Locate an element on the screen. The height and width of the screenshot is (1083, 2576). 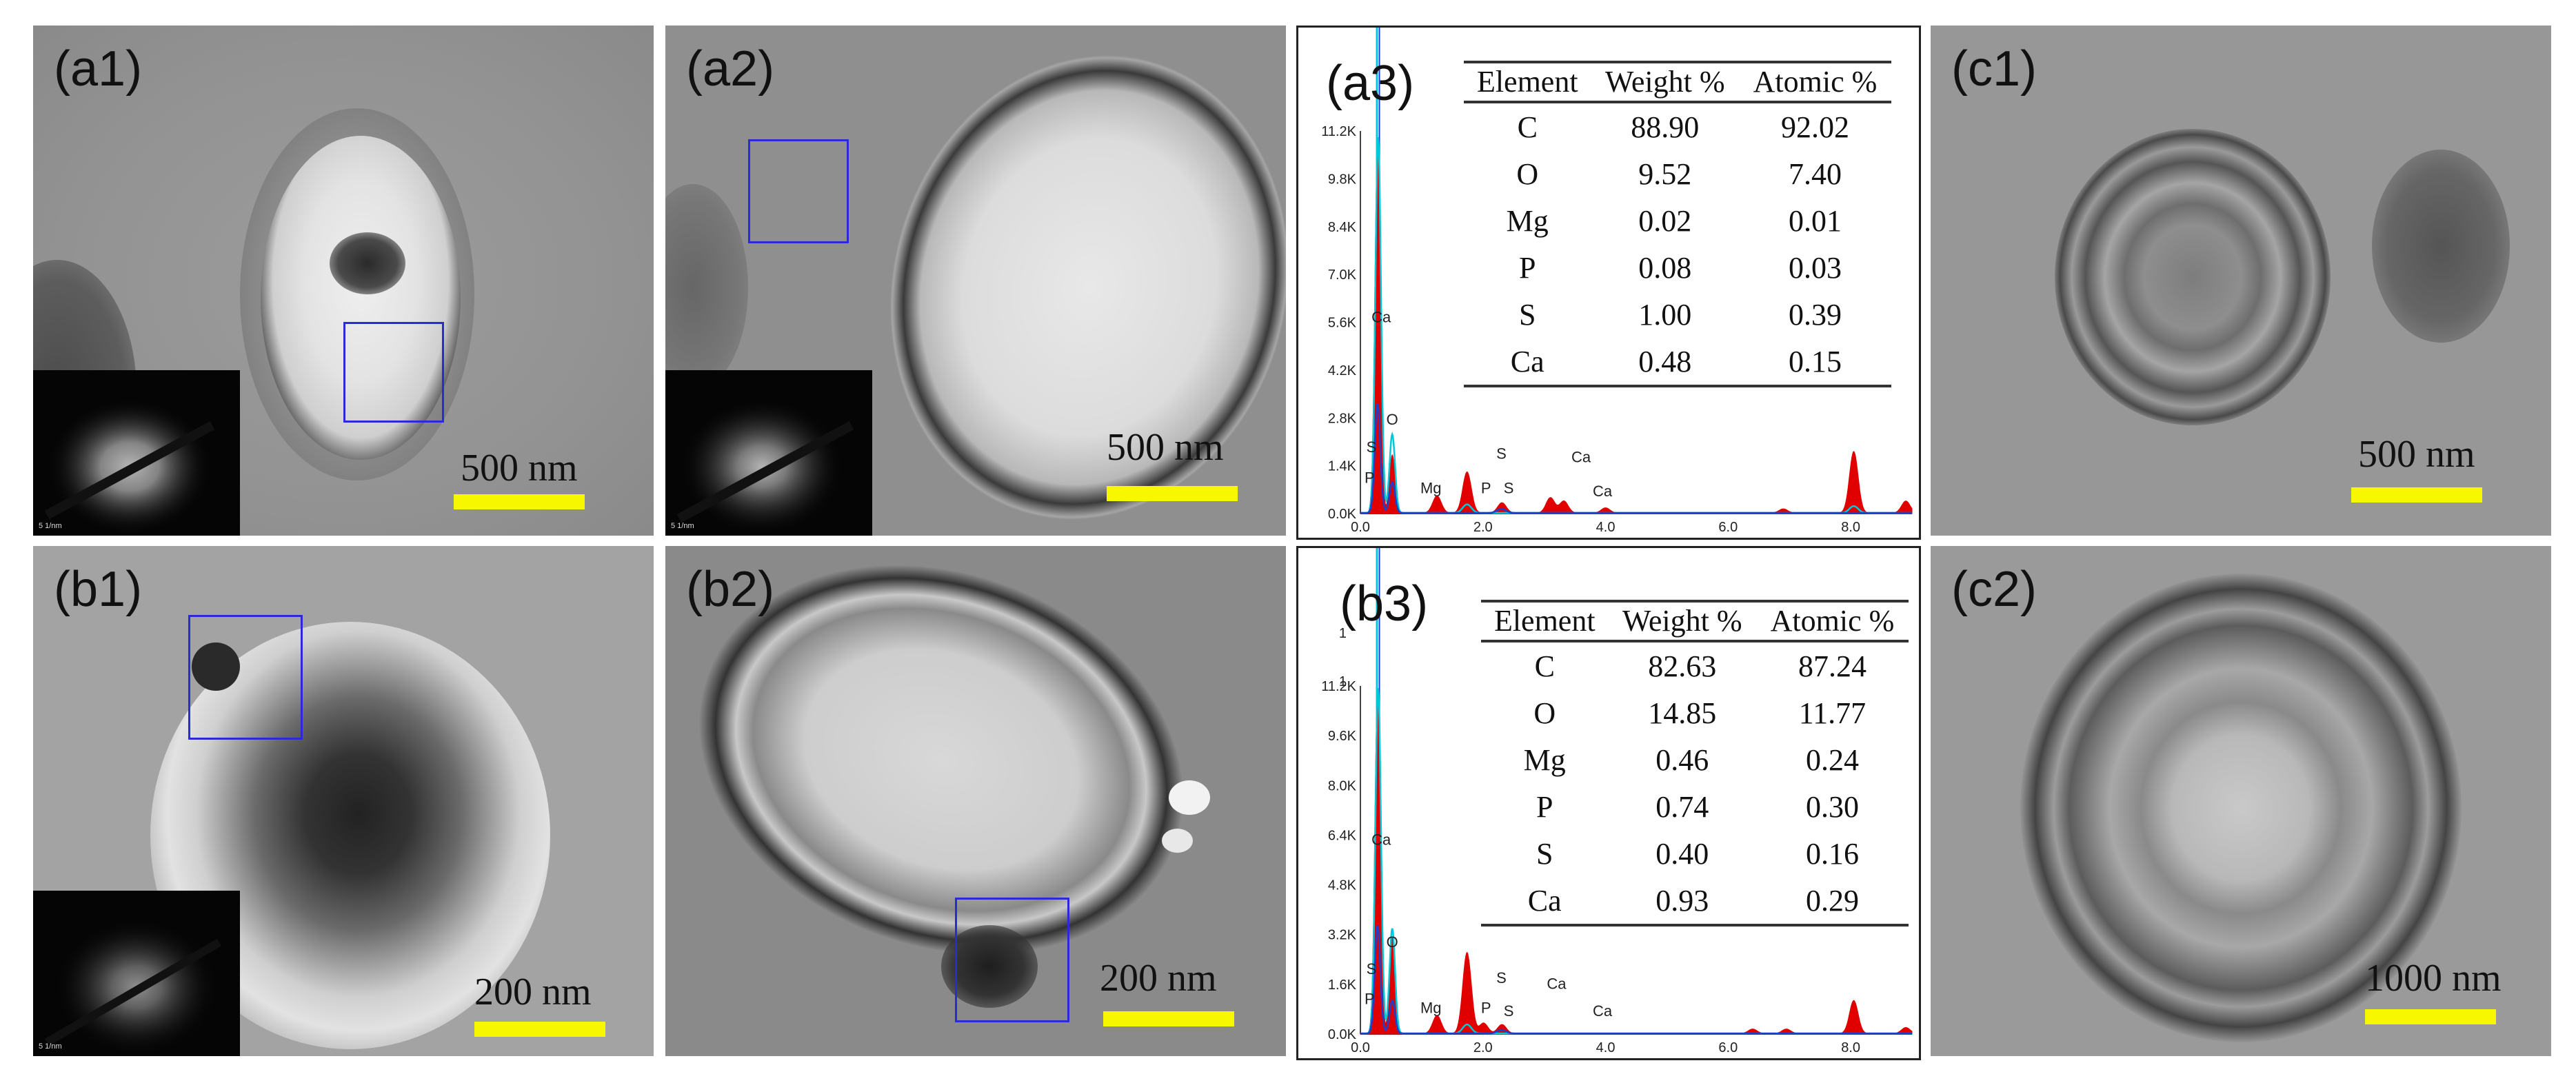
panel-label-a1: (a1) is located at coordinates (98, 69).